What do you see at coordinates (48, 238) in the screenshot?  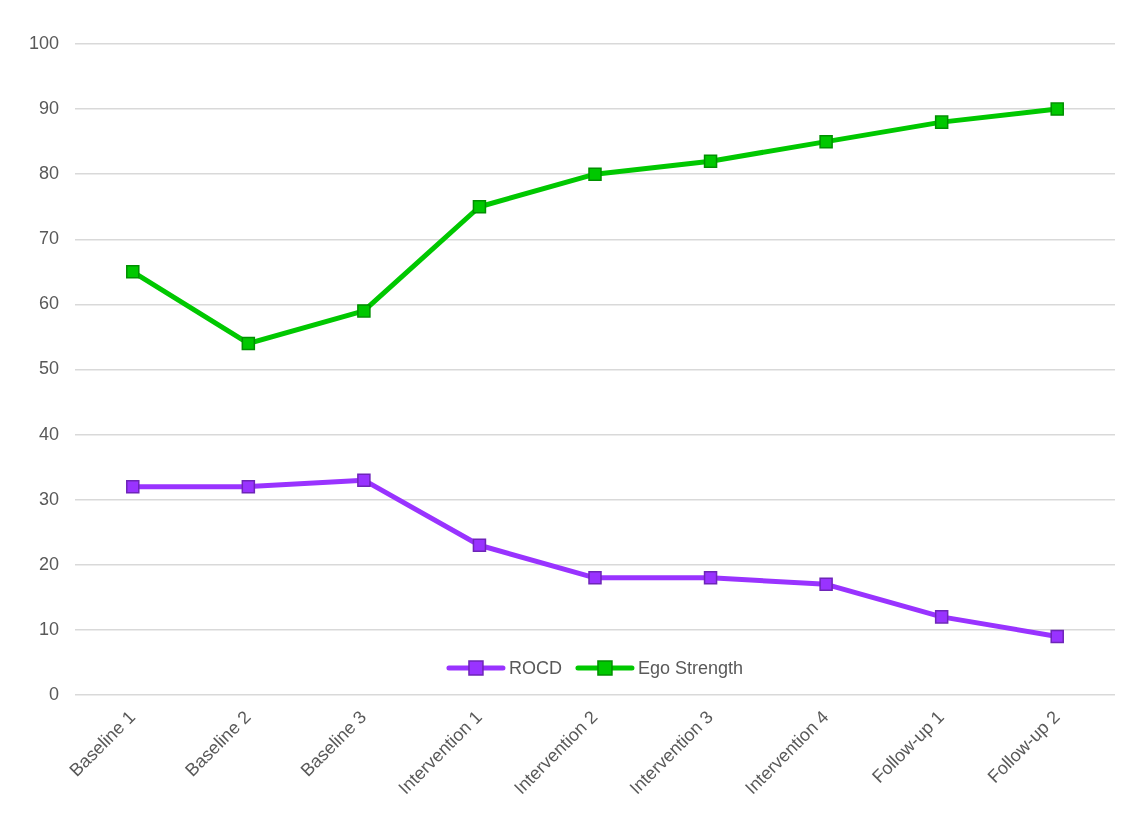 I see `y-tick-label: 70` at bounding box center [48, 238].